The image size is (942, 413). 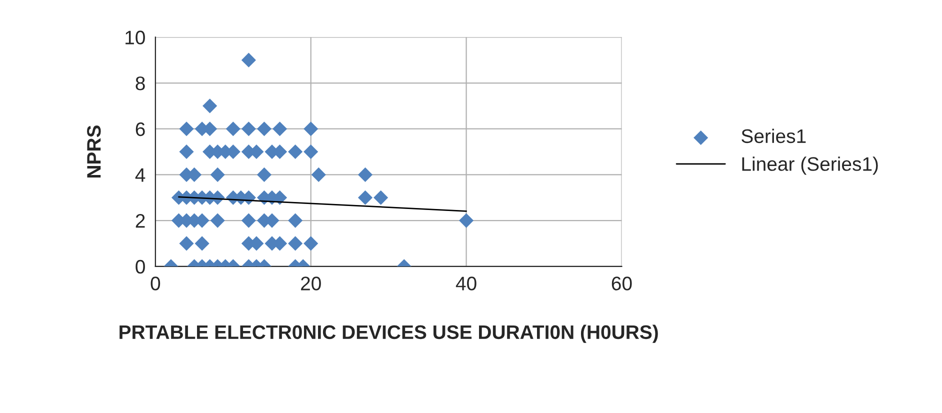 What do you see at coordinates (140, 267) in the screenshot?
I see `y-tick-label: 0` at bounding box center [140, 267].